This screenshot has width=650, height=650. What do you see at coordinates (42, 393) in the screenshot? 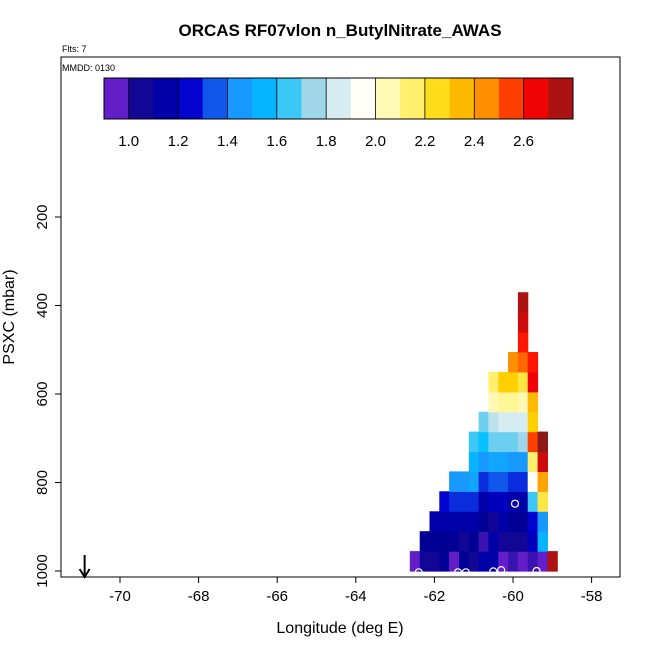
I see `y-tick-label: 600` at bounding box center [42, 393].